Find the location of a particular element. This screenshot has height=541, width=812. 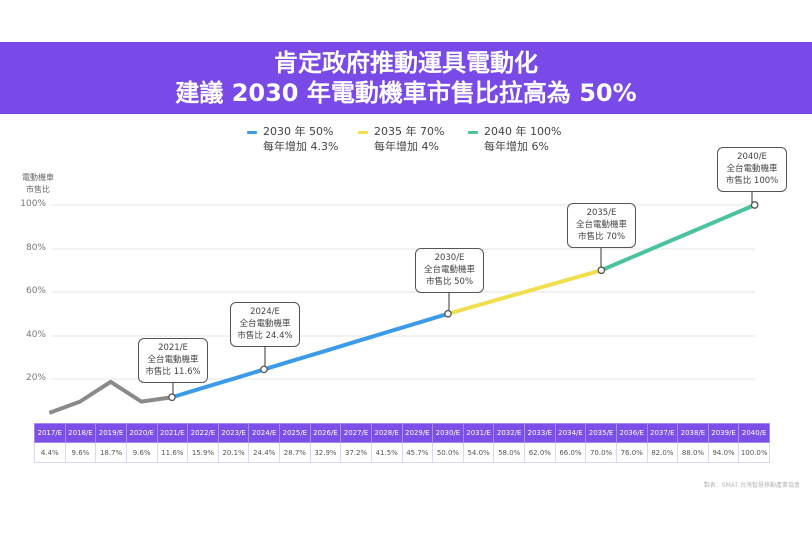

year-header-cell: 2017/E is located at coordinates (50, 433).